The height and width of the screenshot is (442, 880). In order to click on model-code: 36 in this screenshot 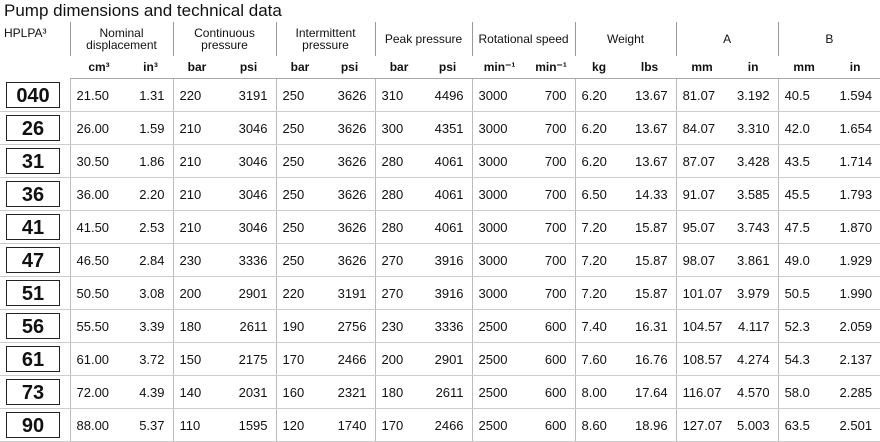, I will do `click(33, 194)`.